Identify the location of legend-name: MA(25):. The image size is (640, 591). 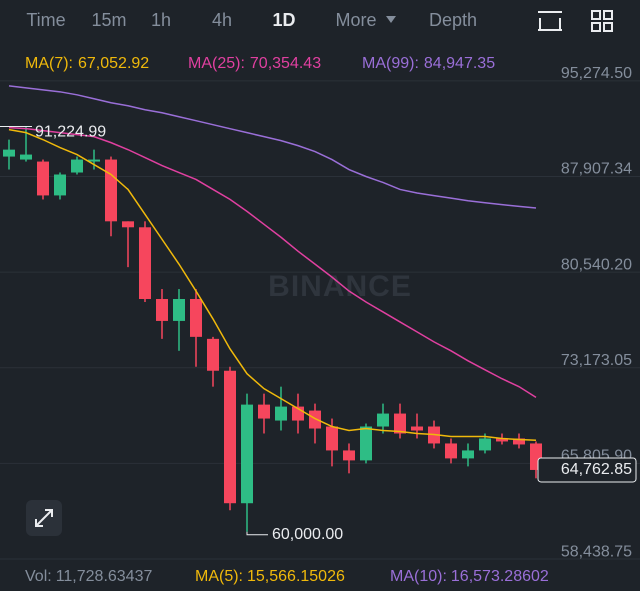
(216, 63).